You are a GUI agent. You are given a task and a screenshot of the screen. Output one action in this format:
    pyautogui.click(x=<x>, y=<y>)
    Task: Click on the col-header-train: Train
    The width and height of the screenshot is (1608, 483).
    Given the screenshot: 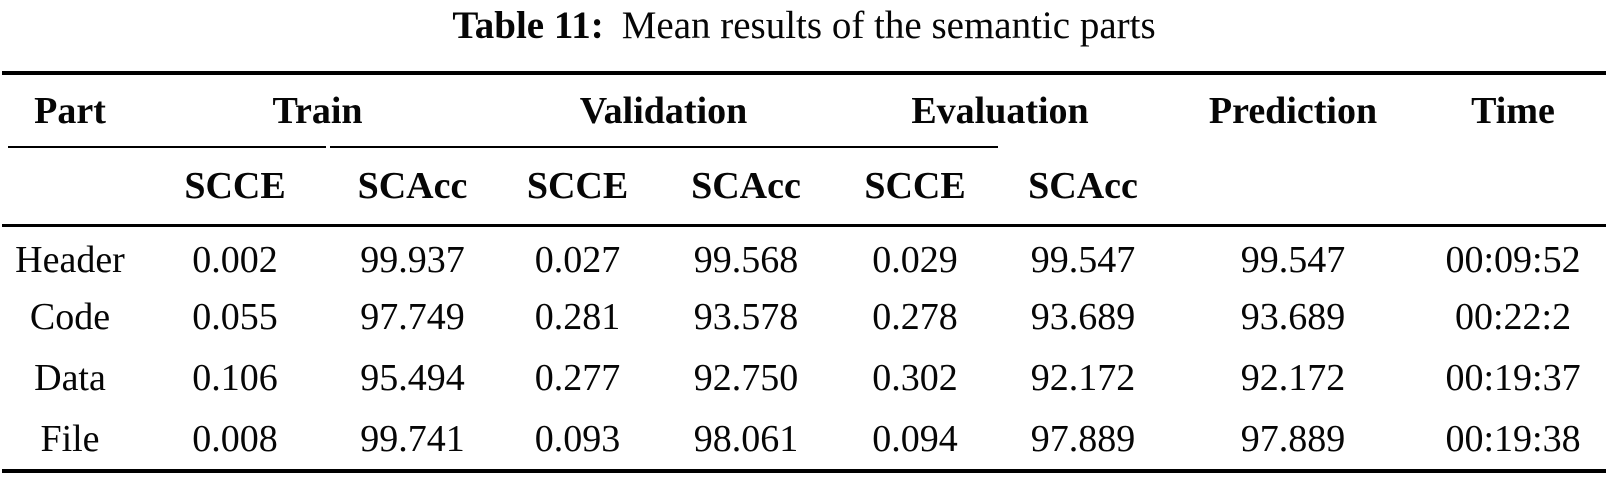 What is the action you would take?
    pyautogui.click(x=317, y=111)
    